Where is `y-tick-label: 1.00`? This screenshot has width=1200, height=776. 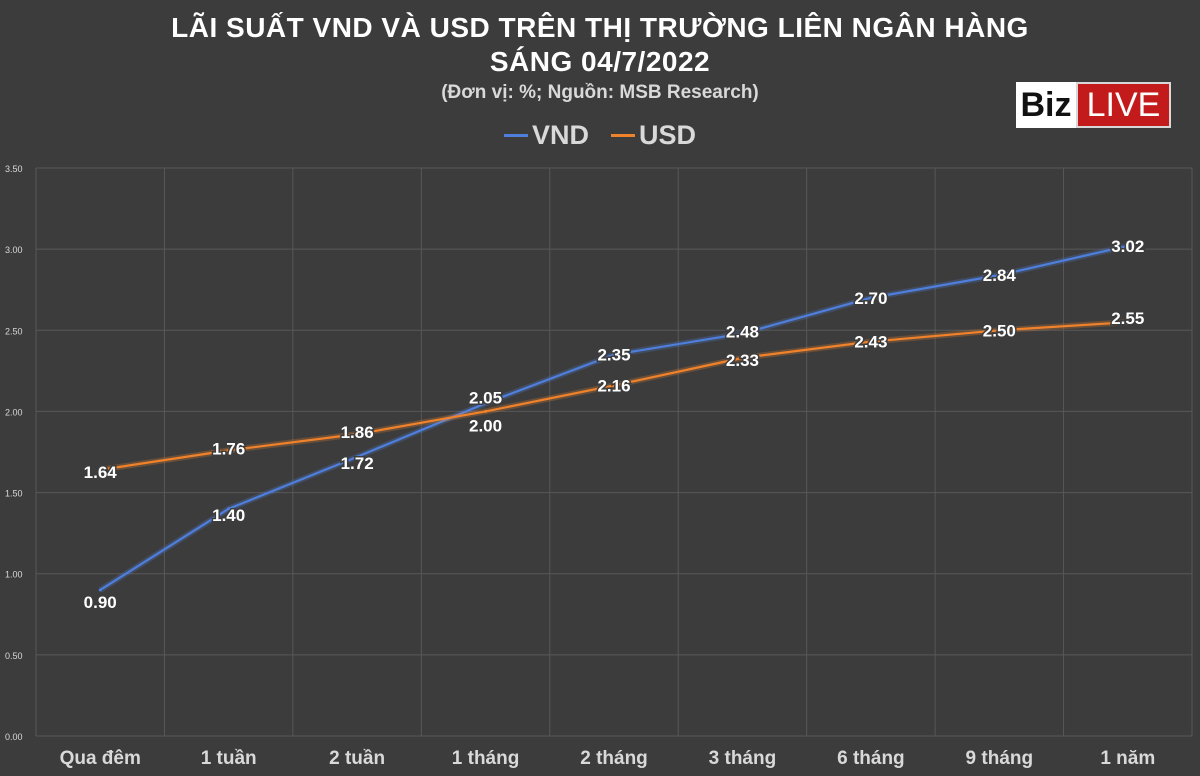 y-tick-label: 1.00 is located at coordinates (14, 575).